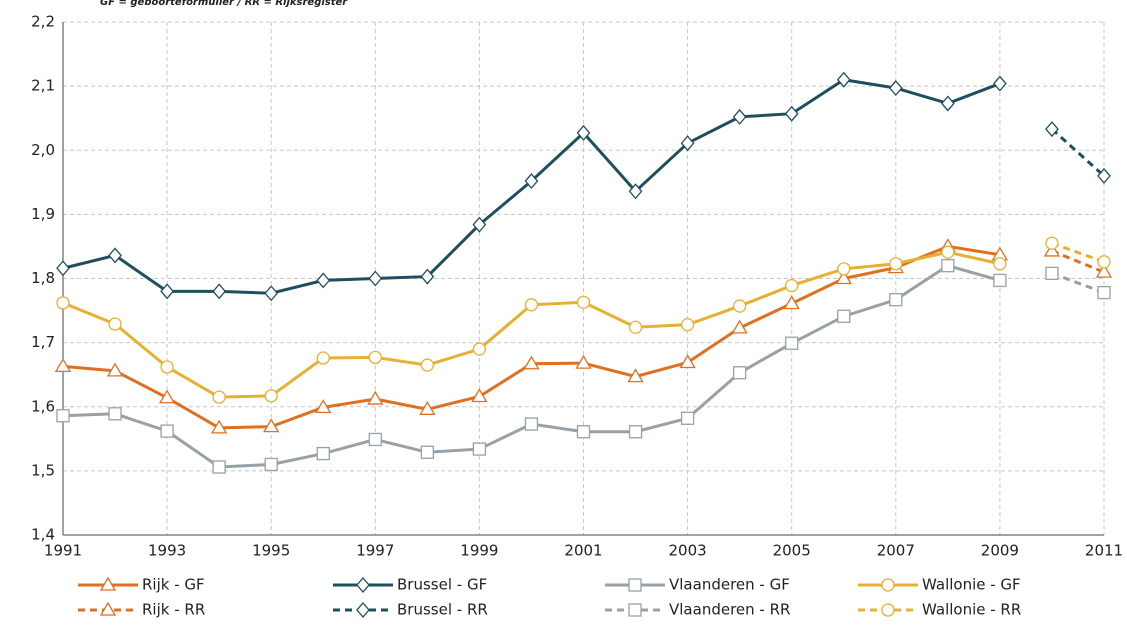  What do you see at coordinates (792, 551) in the screenshot?
I see `x-tick-label: 2005` at bounding box center [792, 551].